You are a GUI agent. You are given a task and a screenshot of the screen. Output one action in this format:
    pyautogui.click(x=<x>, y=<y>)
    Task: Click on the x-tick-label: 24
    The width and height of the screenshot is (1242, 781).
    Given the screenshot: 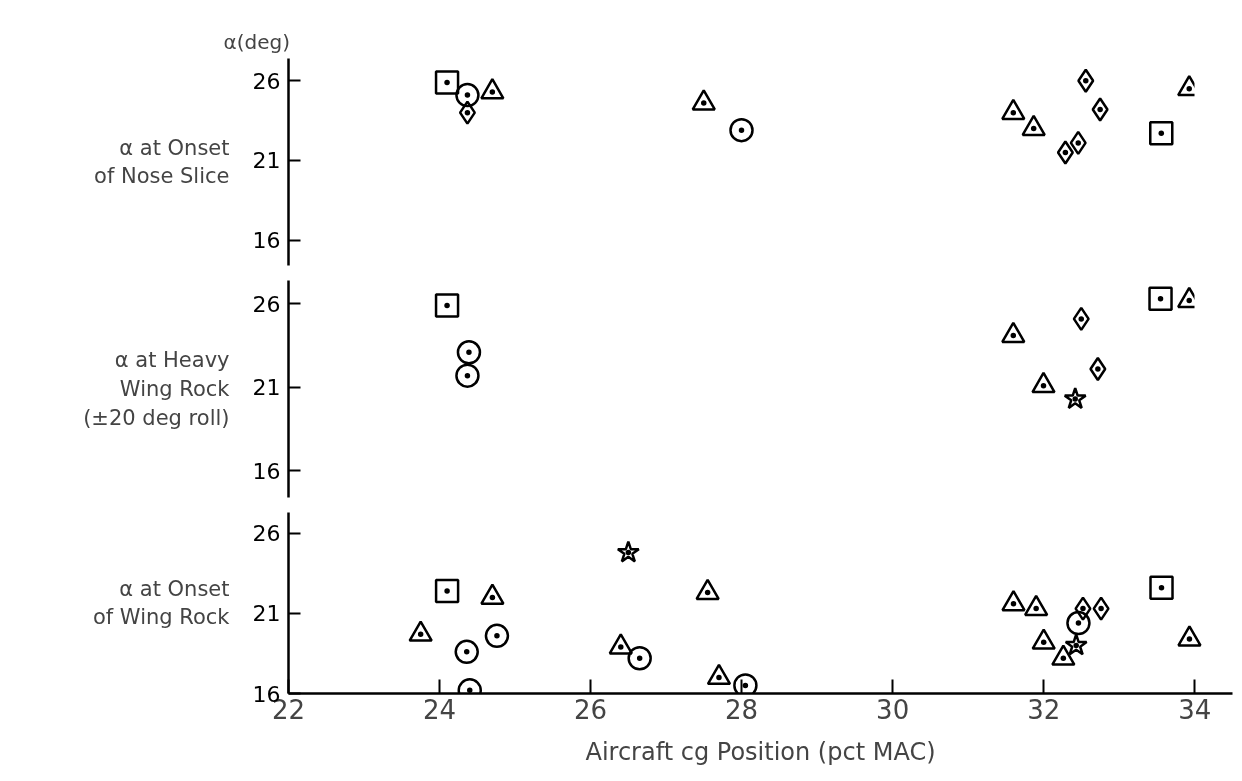 What is the action you would take?
    pyautogui.click(x=440, y=709)
    